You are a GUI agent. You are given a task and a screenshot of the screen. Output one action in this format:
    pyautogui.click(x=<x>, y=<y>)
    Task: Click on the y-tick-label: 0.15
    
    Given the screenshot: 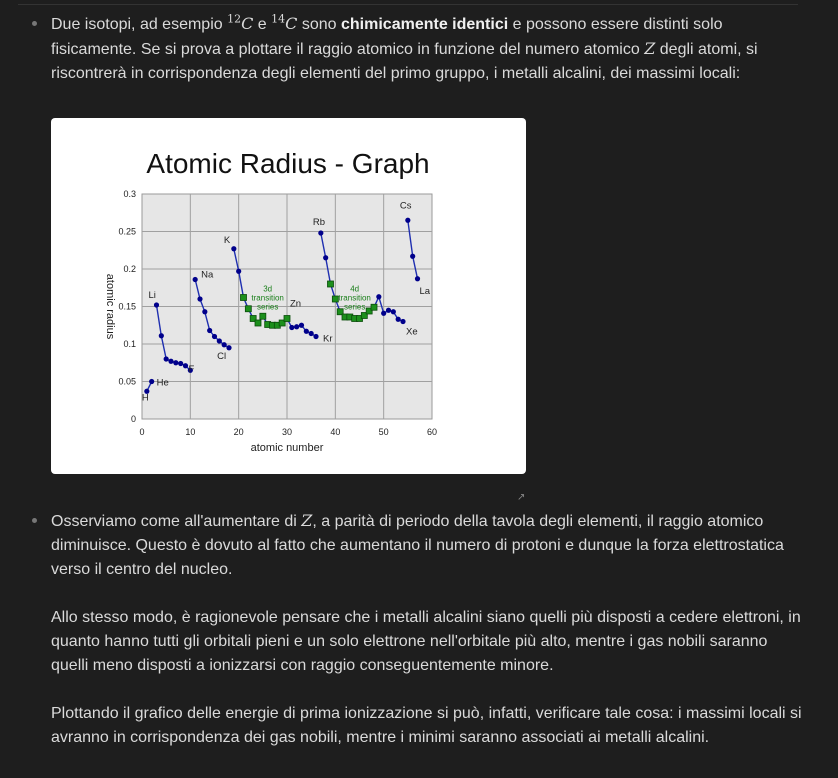 What is the action you would take?
    pyautogui.click(x=127, y=307)
    